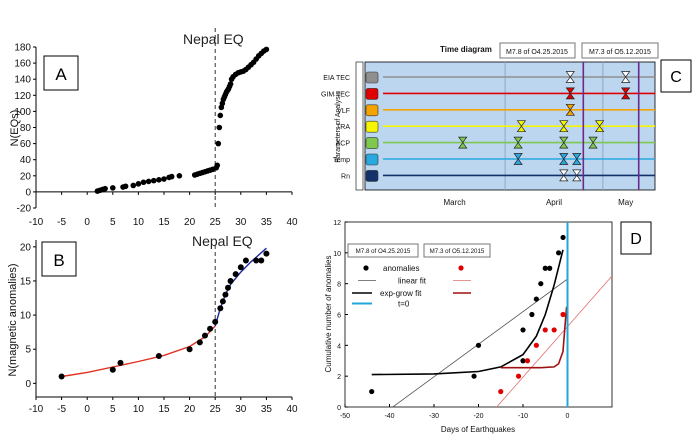  Describe the element at coordinates (13, 319) in the screenshot. I see `panel-b-y-label: N(magnetic anomalies)` at that location.